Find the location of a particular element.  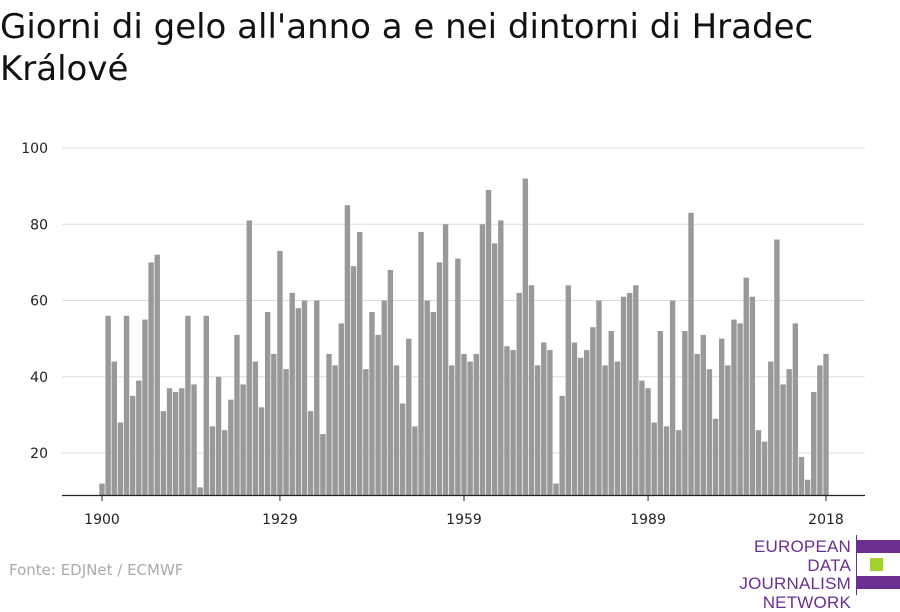

logo-text: EUROPEAN DATA JOURNALISM NETWORK is located at coordinates (775, 575).